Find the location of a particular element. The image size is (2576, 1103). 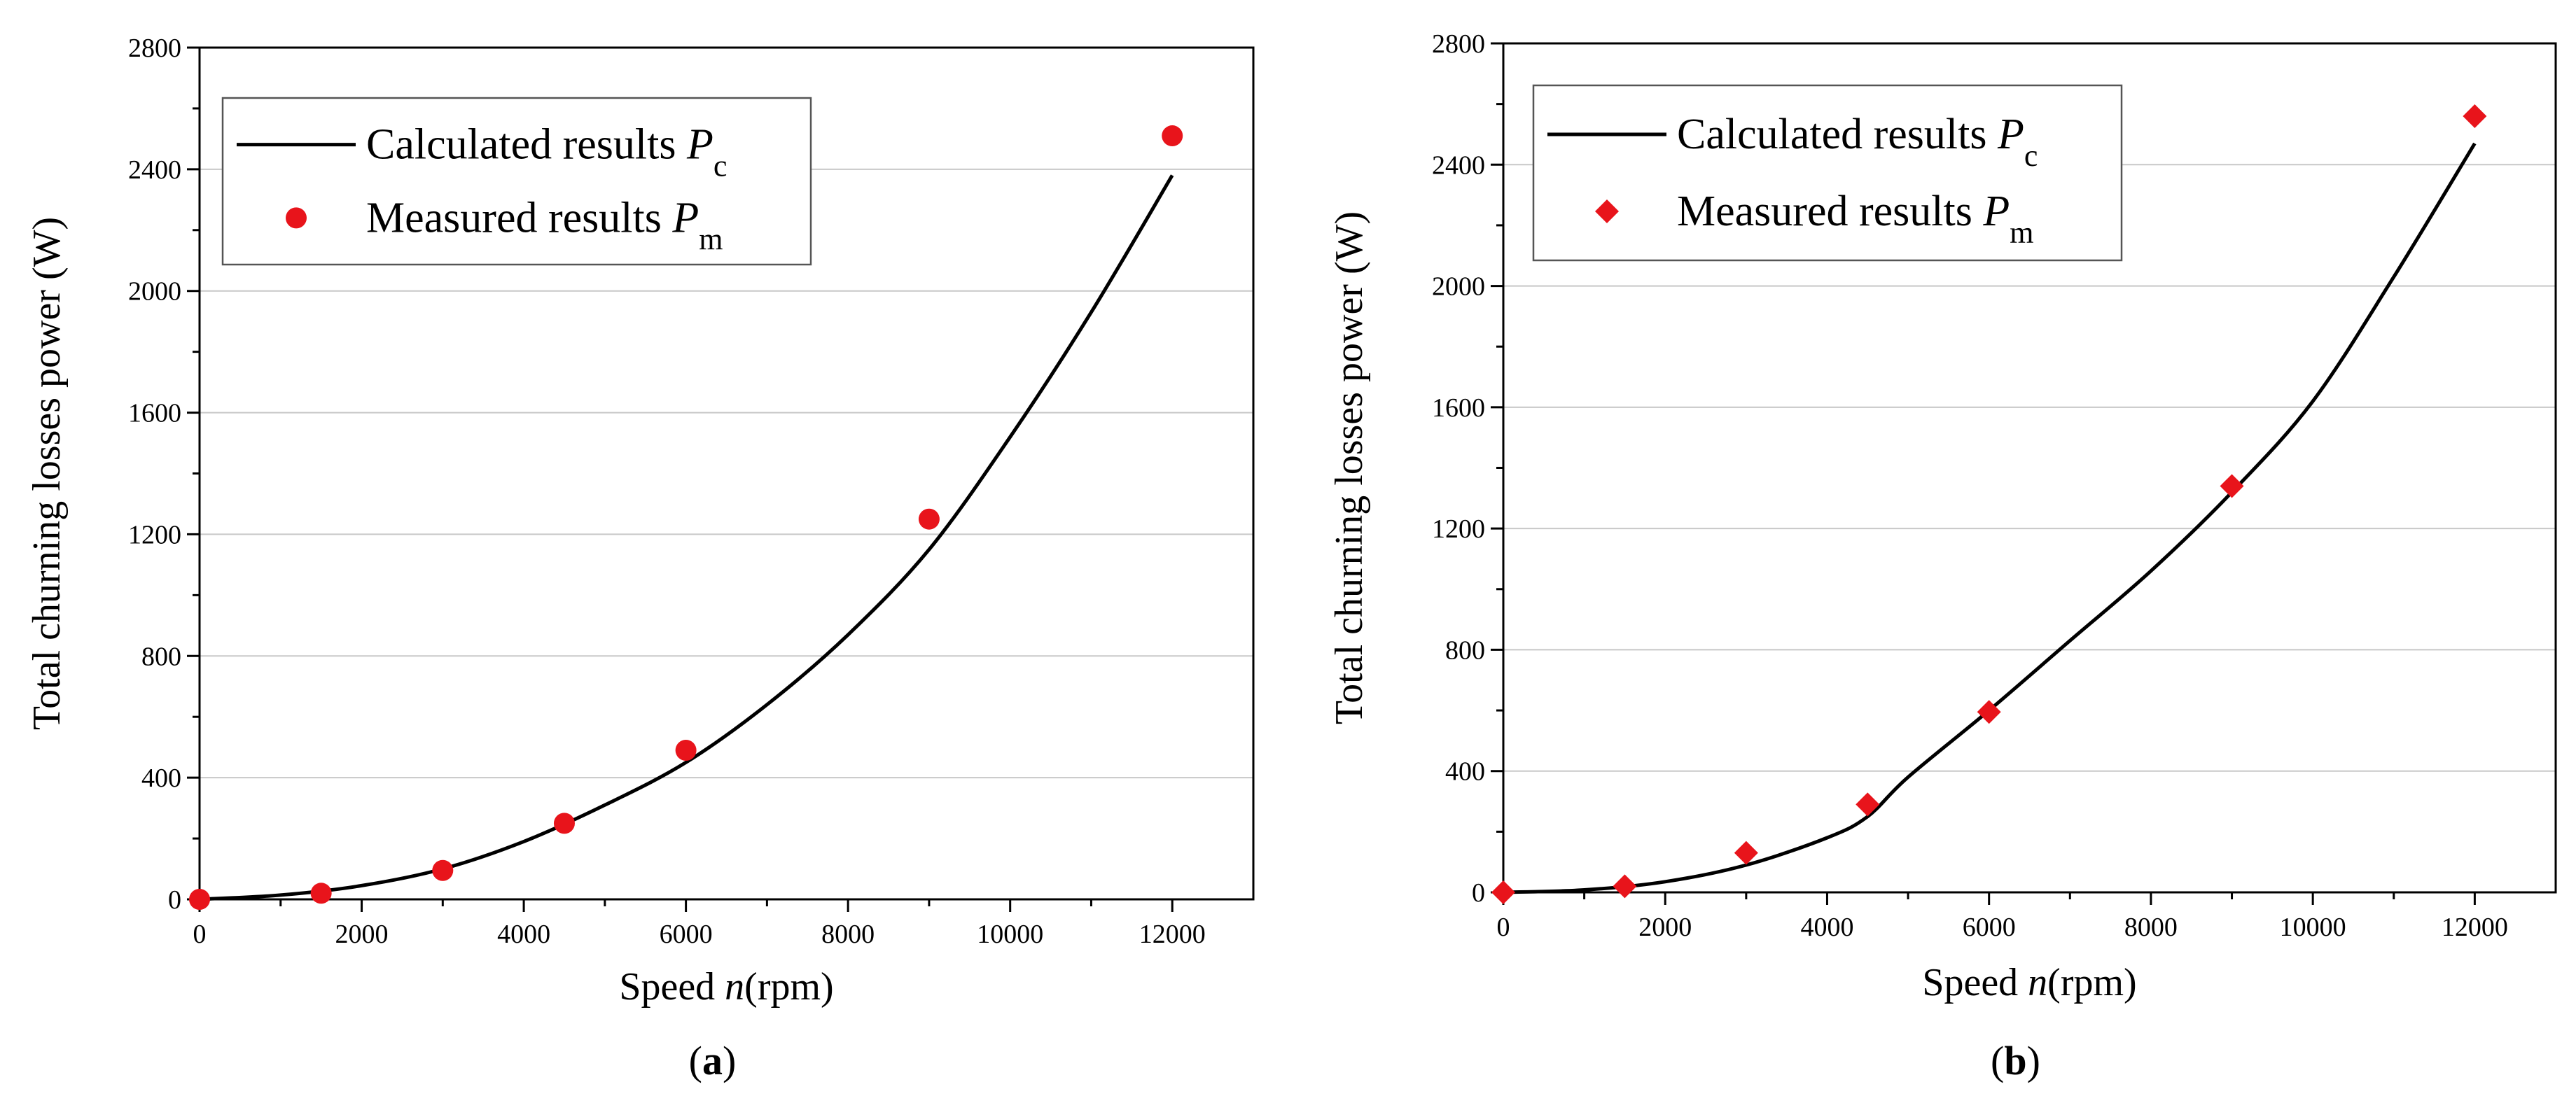

panel-letter: b is located at coordinates (2015, 1060).